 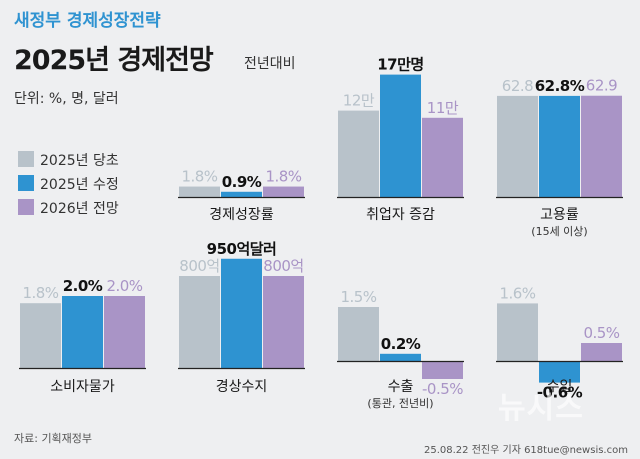 What do you see at coordinates (401, 344) in the screenshot?
I see `panel-6-value-label-2: 0.2%` at bounding box center [401, 344].